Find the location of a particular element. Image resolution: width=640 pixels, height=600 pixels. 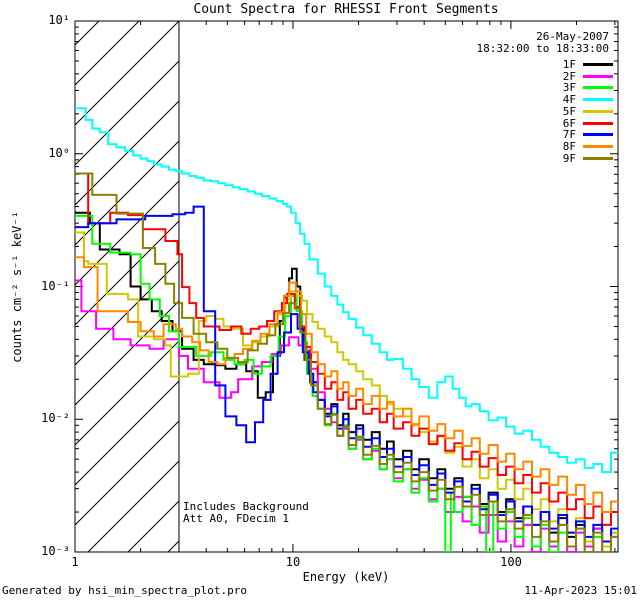

legend-item-7F: 7F is located at coordinates (588, 134).